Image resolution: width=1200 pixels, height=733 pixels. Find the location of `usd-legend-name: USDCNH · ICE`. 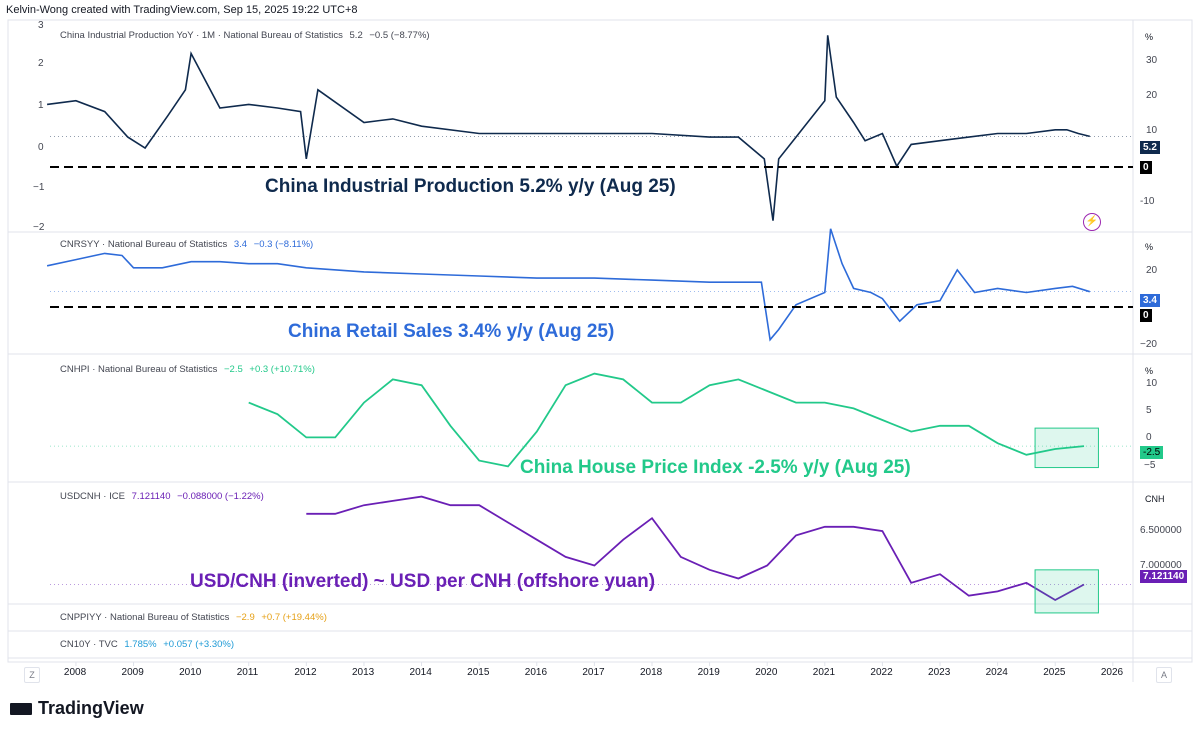

usd-legend-name: USDCNH · ICE is located at coordinates (92, 496).